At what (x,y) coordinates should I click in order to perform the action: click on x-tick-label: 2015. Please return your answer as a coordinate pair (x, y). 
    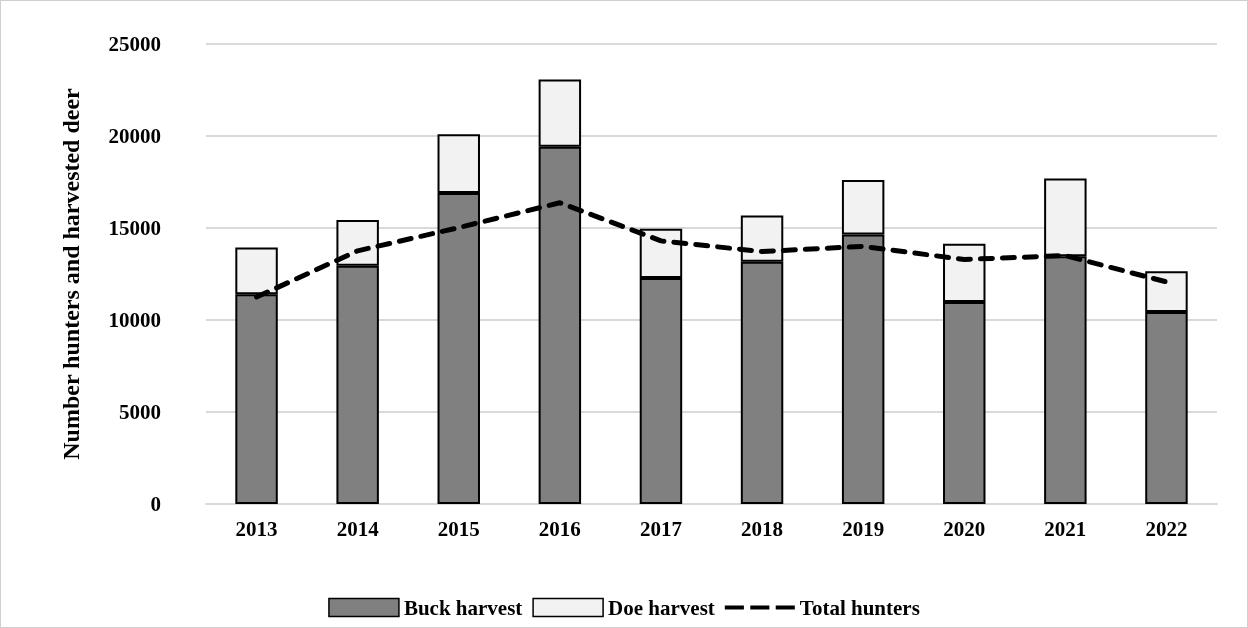
    Looking at the image, I should click on (458, 528).